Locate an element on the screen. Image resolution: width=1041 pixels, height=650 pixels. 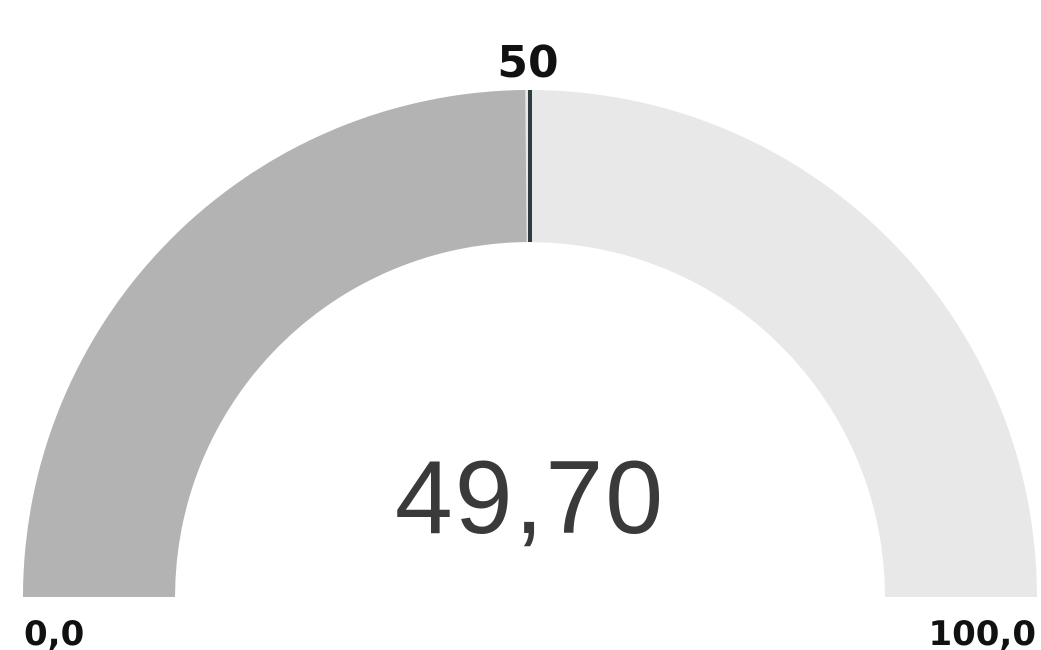
target-label: 50 is located at coordinates (527, 62).